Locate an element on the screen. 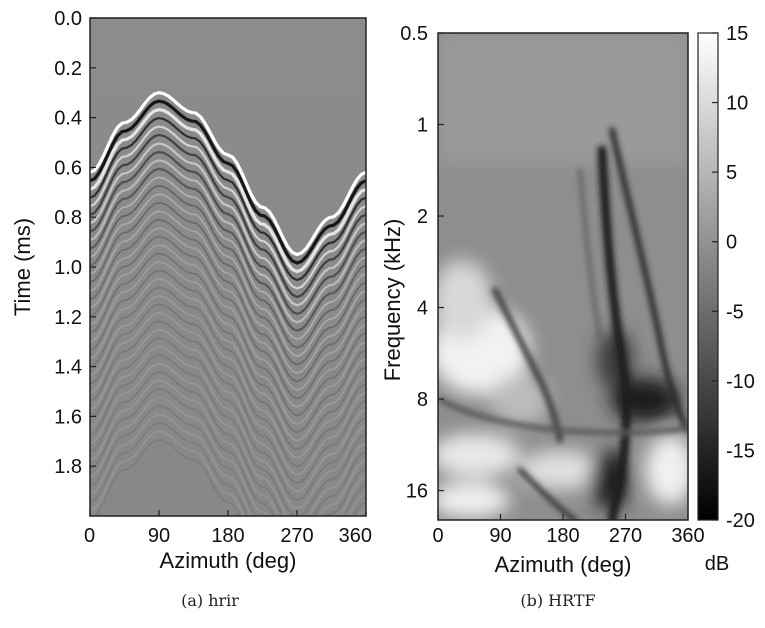  colorbar-tick-label: -20 is located at coordinates (740, 521).